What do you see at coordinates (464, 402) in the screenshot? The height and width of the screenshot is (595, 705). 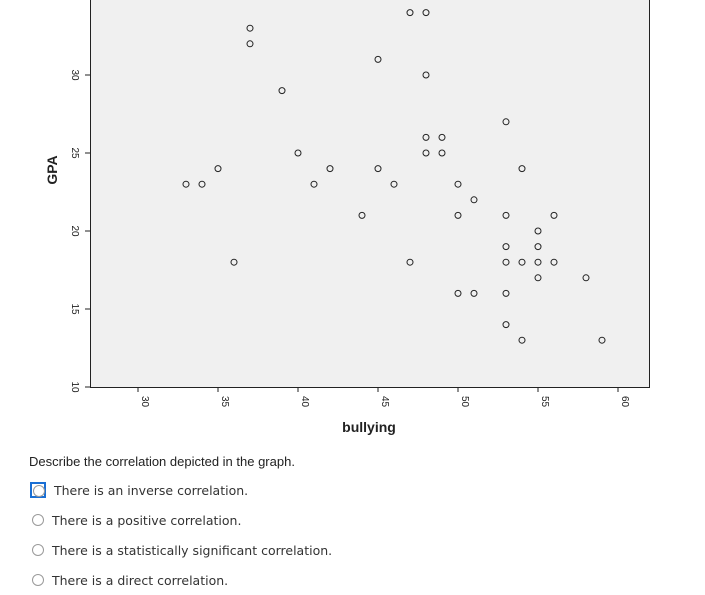 I see `x-tick-label: 50` at bounding box center [464, 402].